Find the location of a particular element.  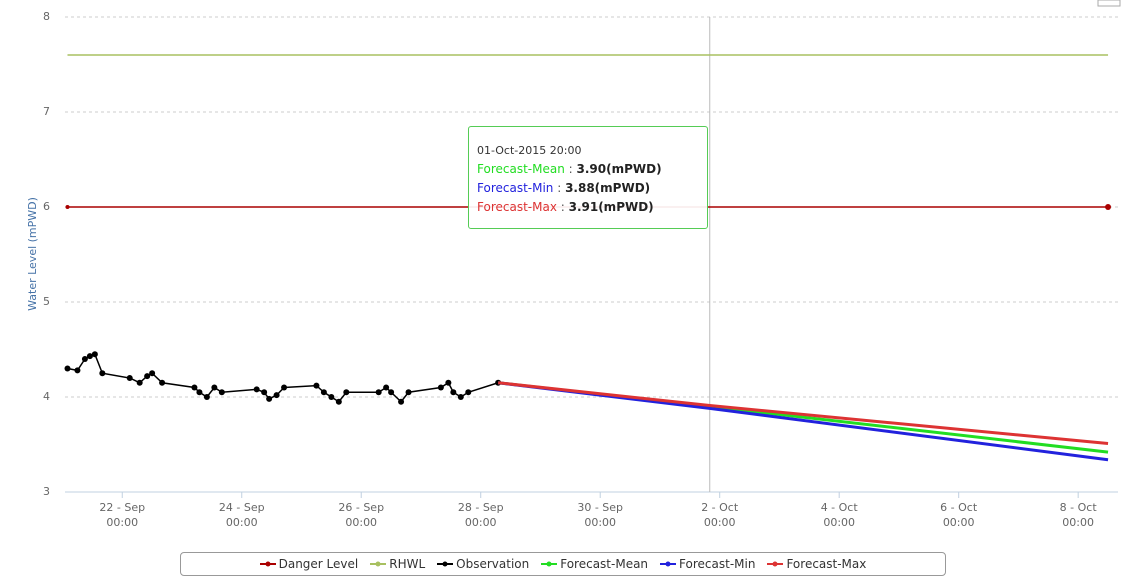

x-tick-label: 22 - Sep 00:00 is located at coordinates (122, 515).